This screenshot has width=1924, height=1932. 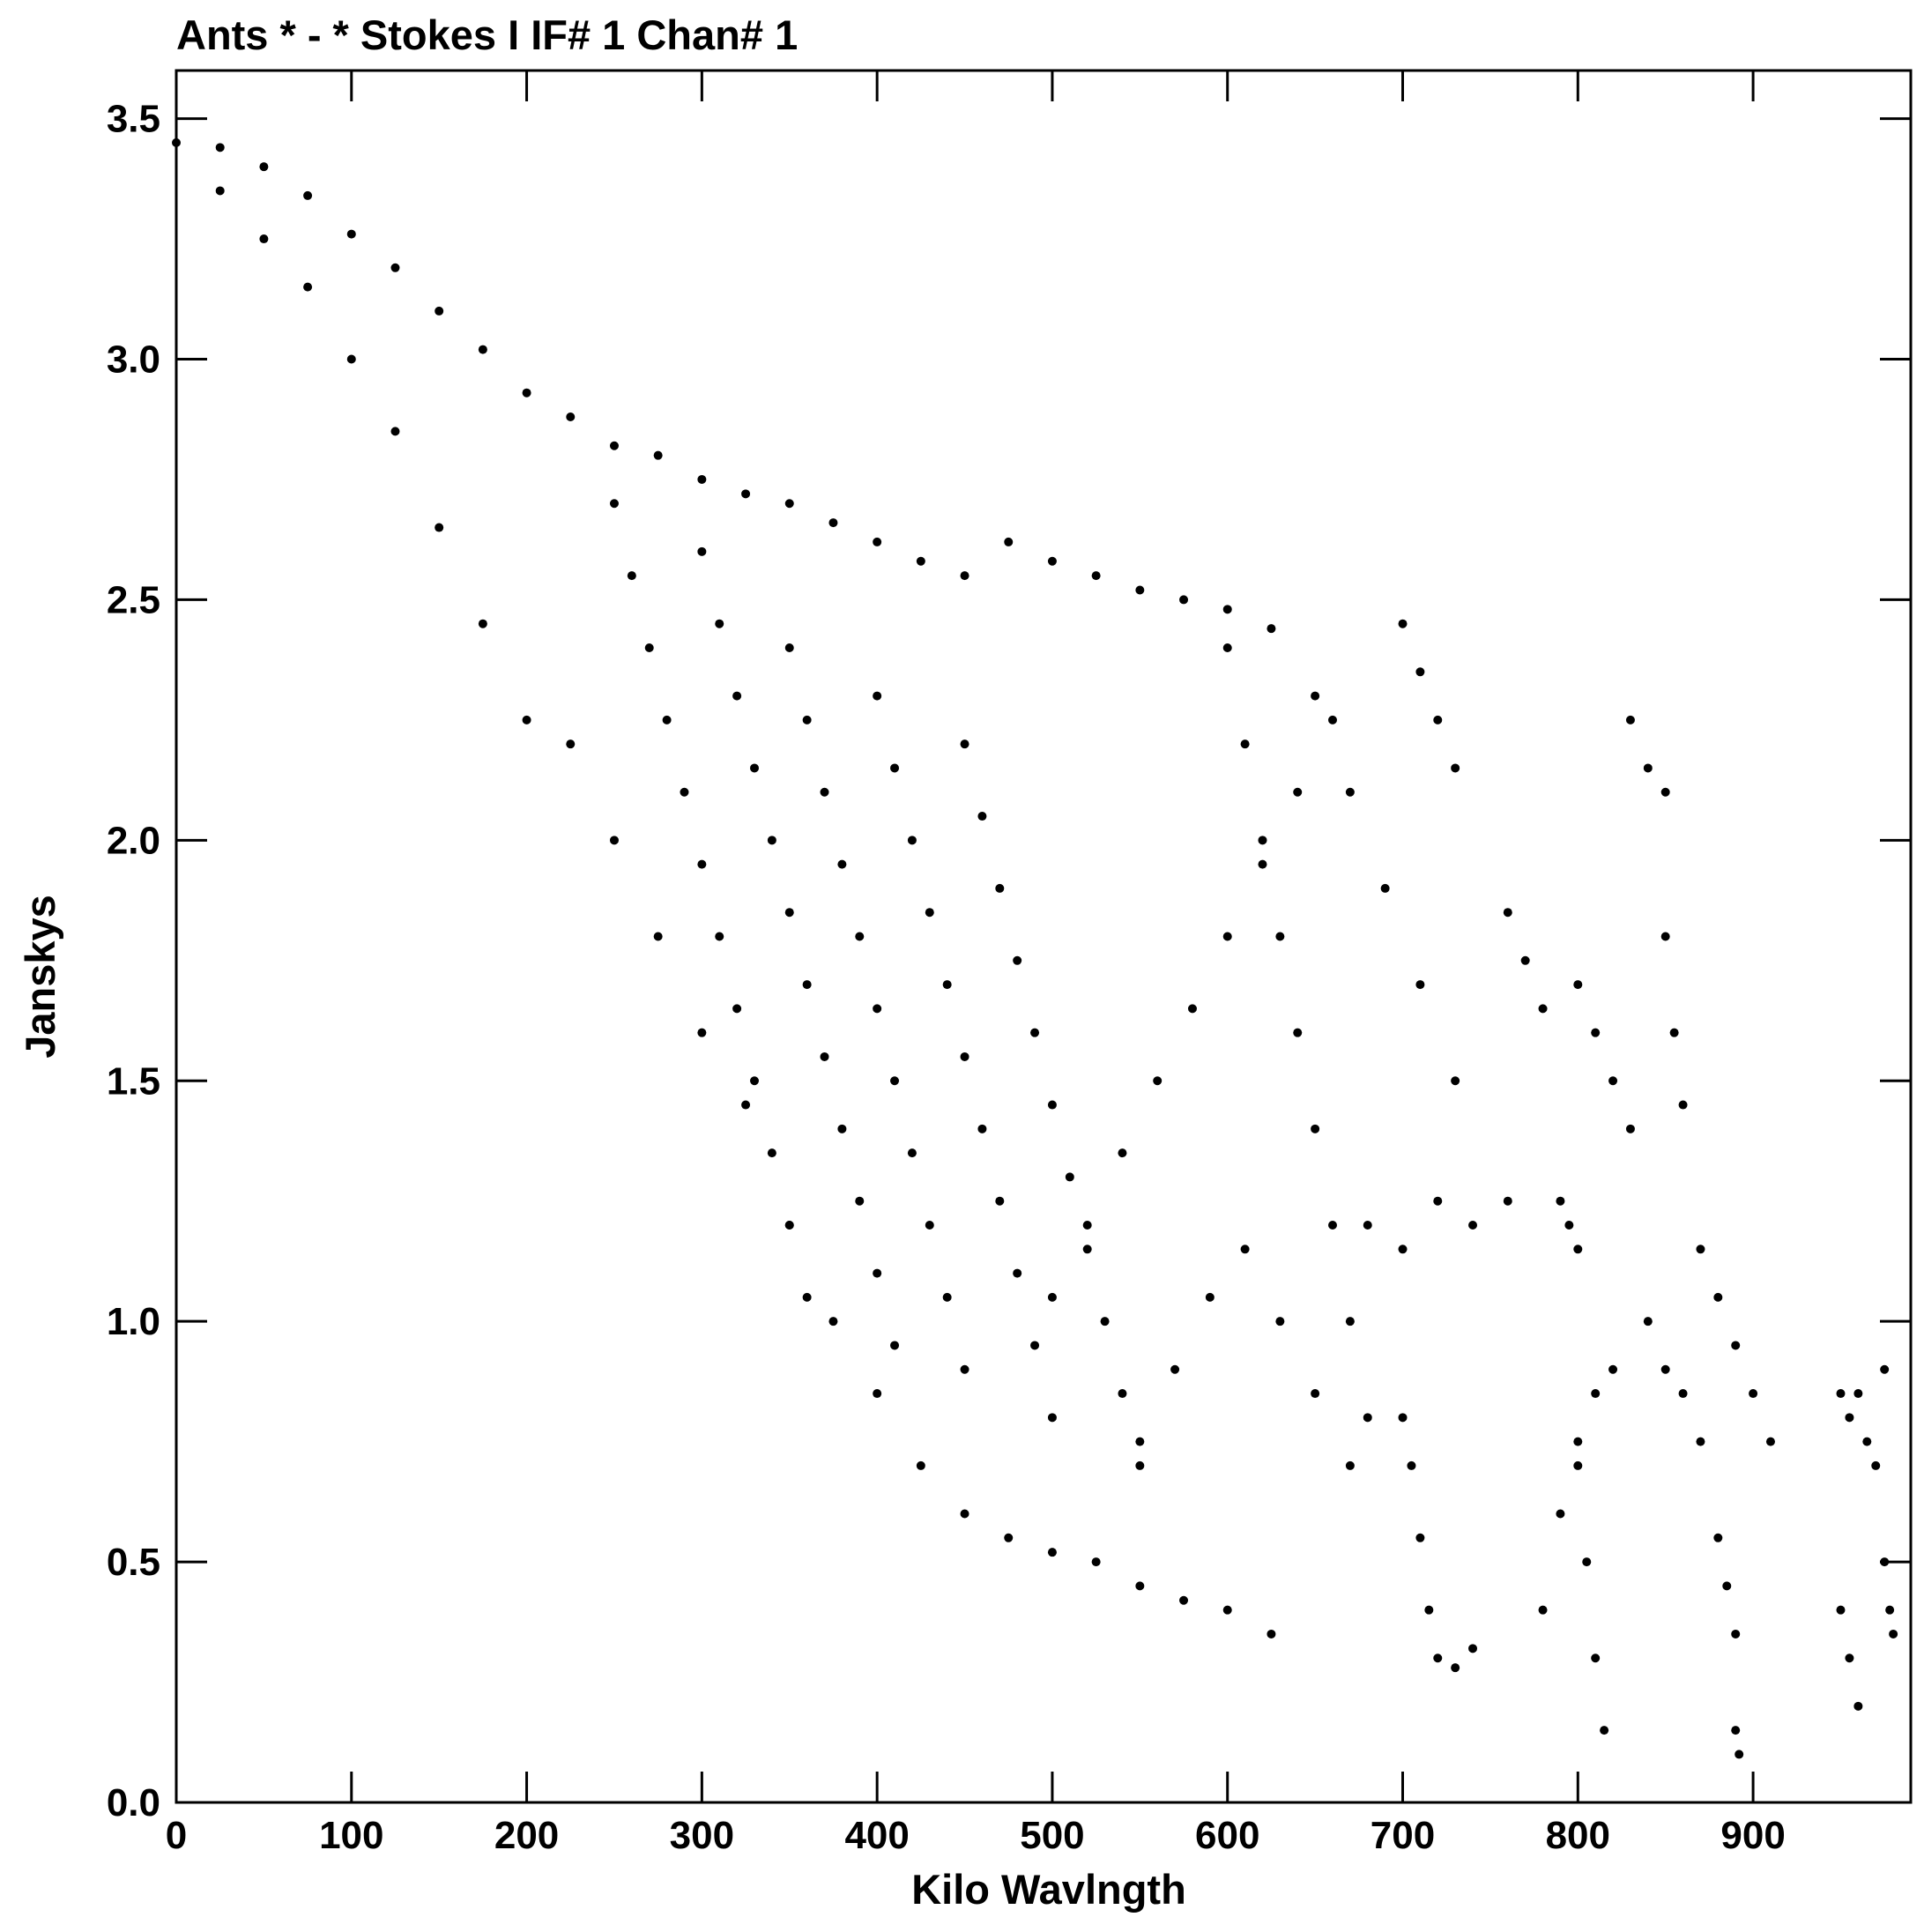 I want to click on y-tick-label: 1.0, so click(x=133, y=1321).